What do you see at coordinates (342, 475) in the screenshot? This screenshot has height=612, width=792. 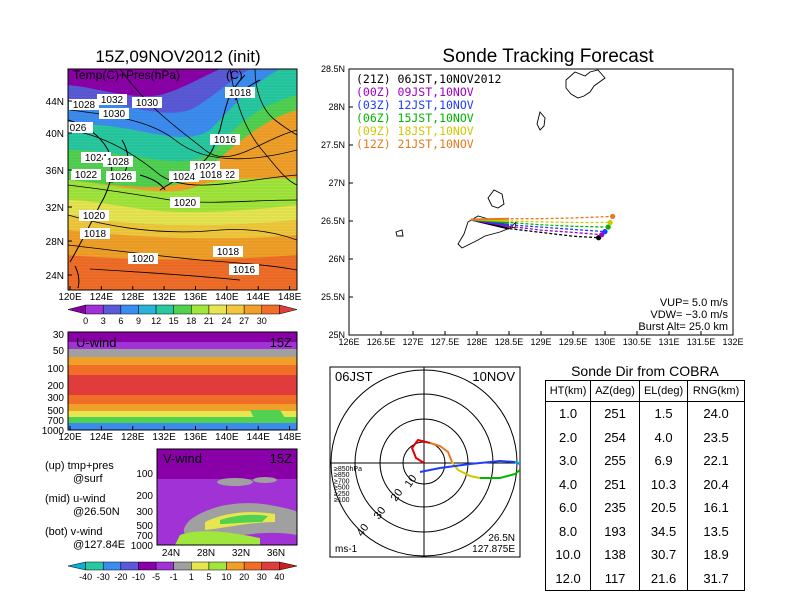 I see `hodograph-level: ≥850` at bounding box center [342, 475].